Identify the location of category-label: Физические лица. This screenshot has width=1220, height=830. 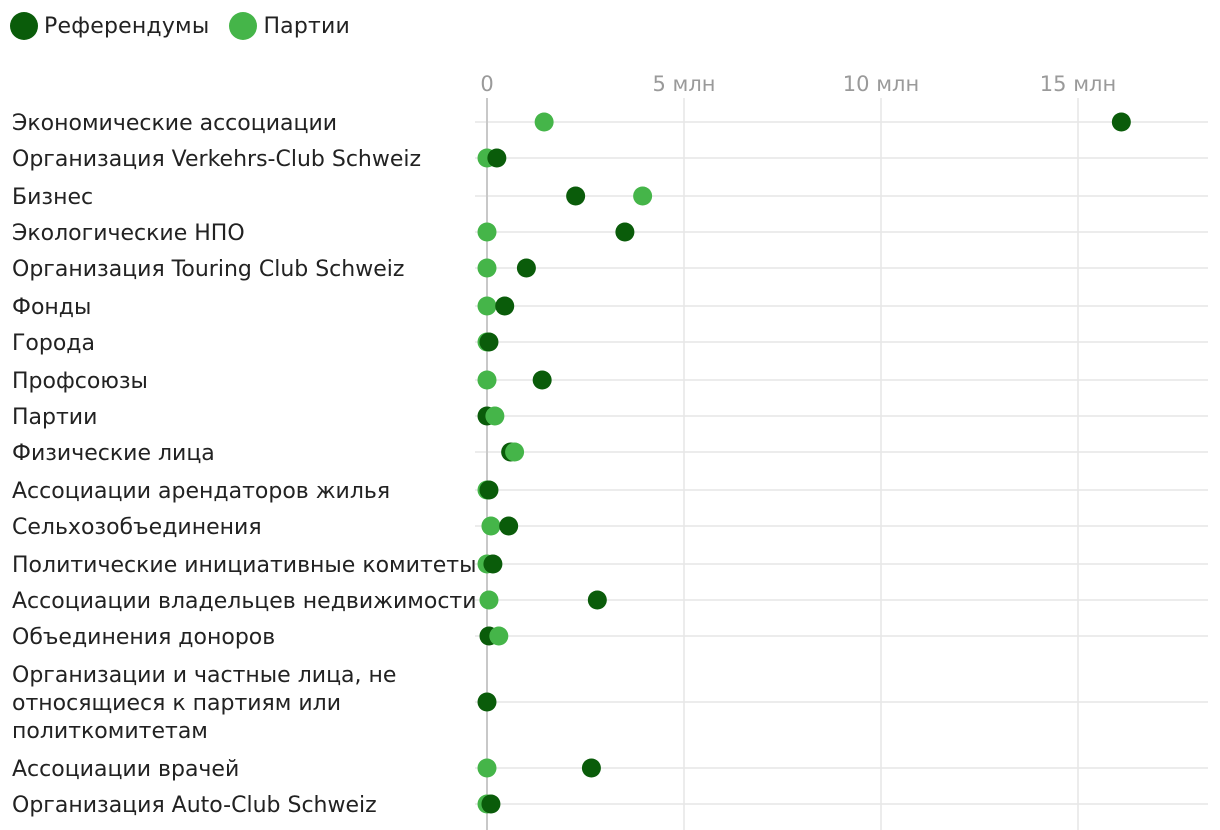
(113, 453).